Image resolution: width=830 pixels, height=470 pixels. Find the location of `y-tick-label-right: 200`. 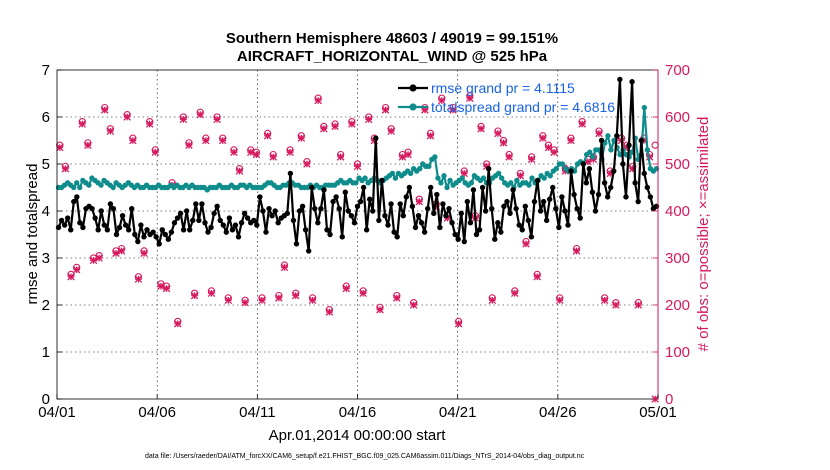

y-tick-label-right: 200 is located at coordinates (677, 305).